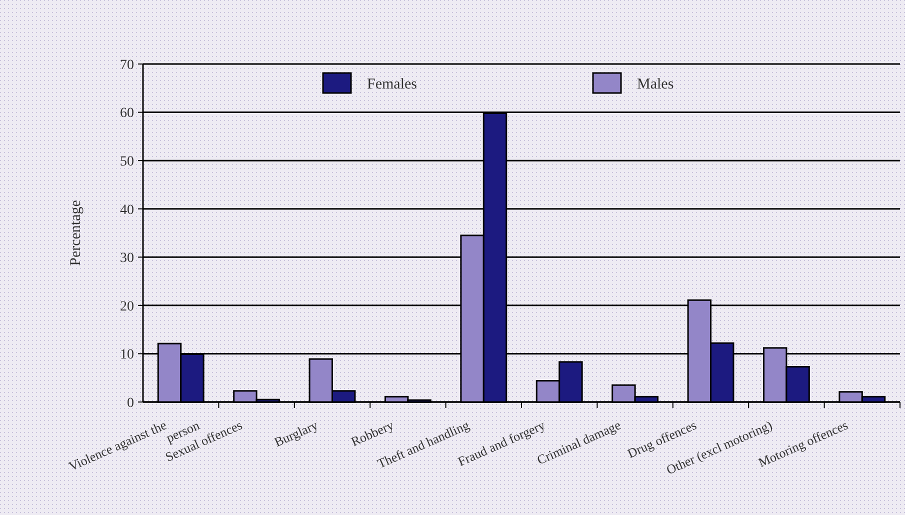 The width and height of the screenshot is (905, 515). Describe the element at coordinates (127, 306) in the screenshot. I see `y-tick-label: 20` at that location.